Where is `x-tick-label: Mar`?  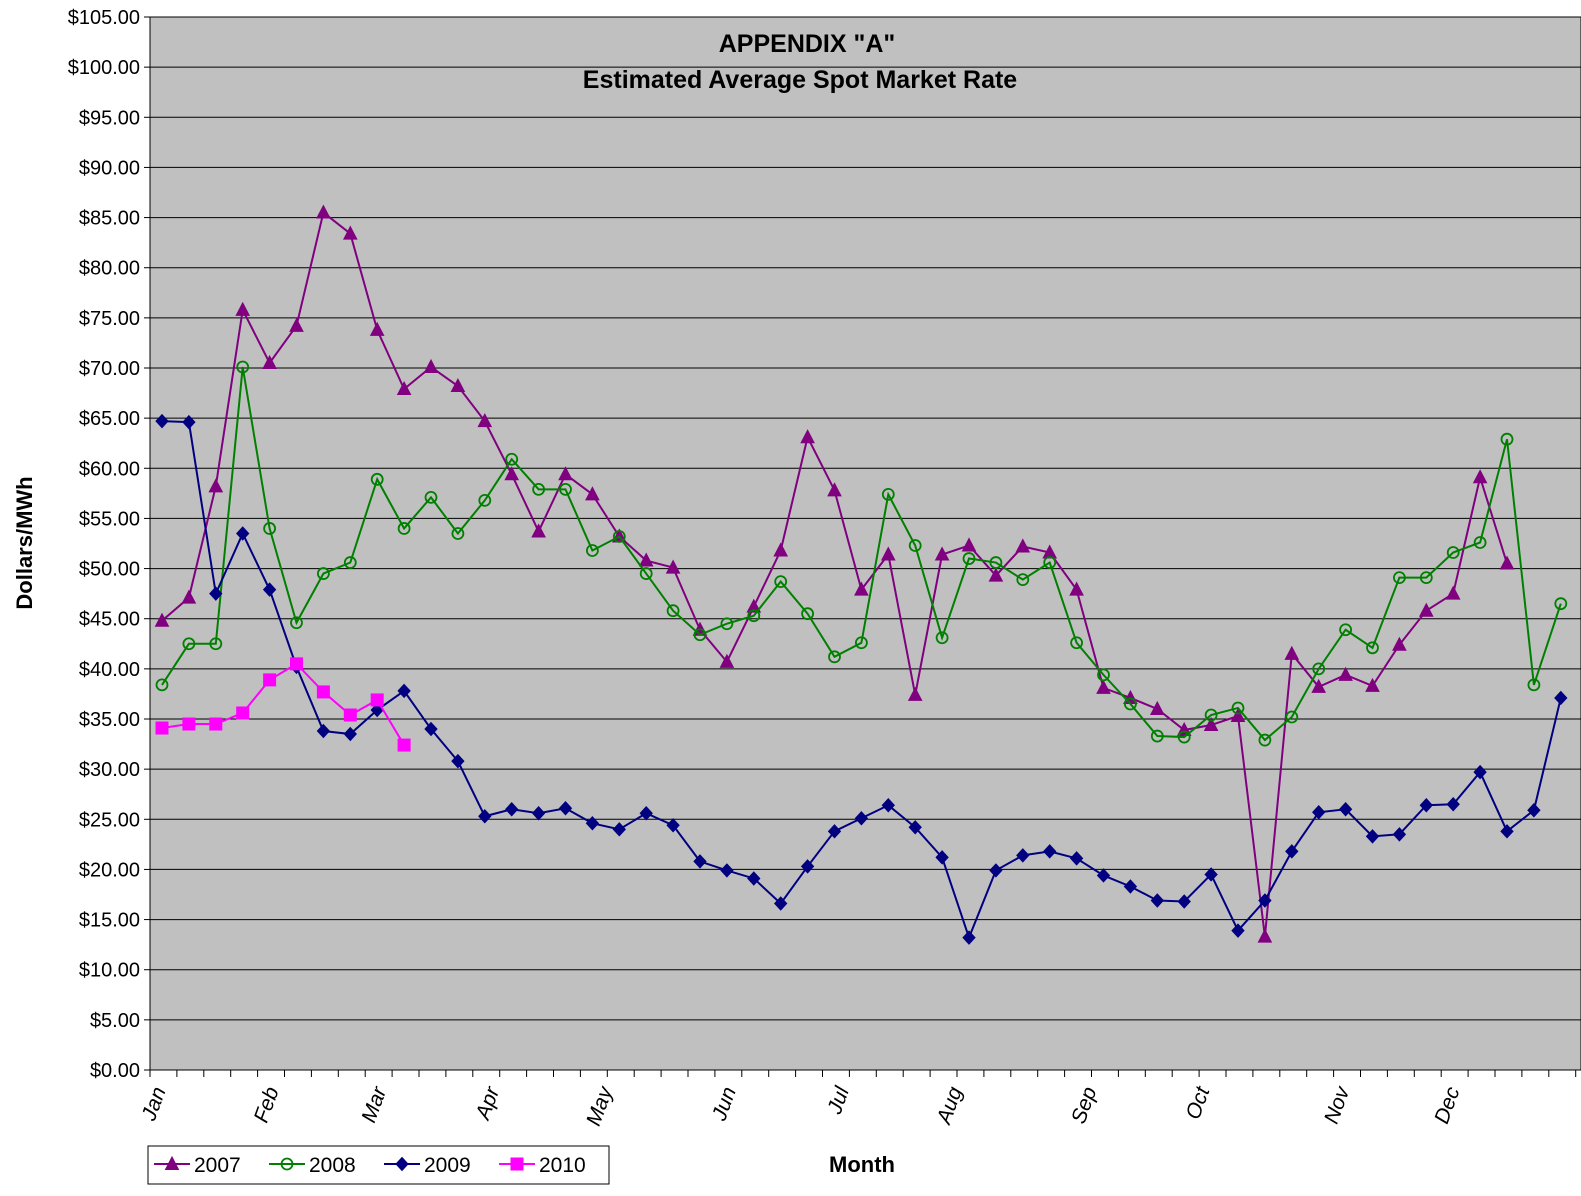
x-tick-label: Mar is located at coordinates (374, 1104).